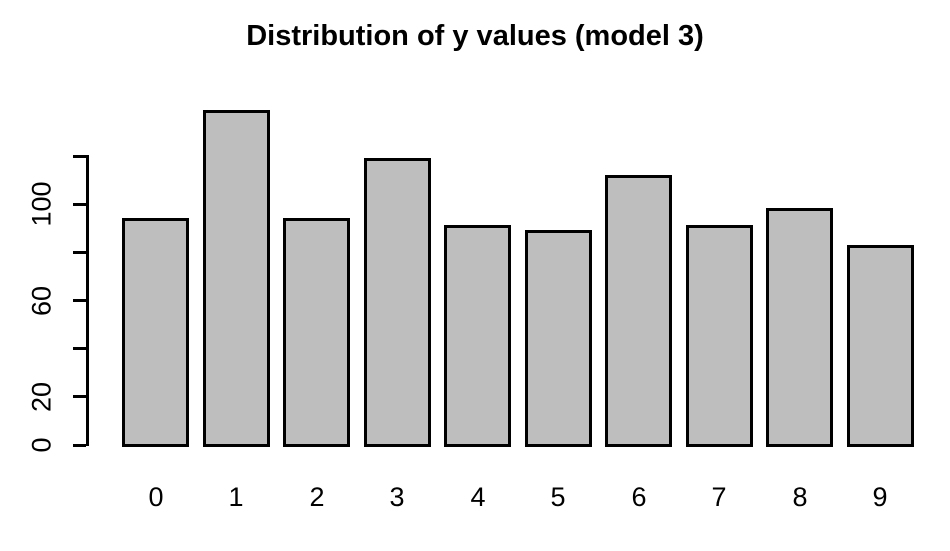 This screenshot has height=551, width=950. Describe the element at coordinates (41, 300) in the screenshot. I see `y-tick-label: 60` at that location.